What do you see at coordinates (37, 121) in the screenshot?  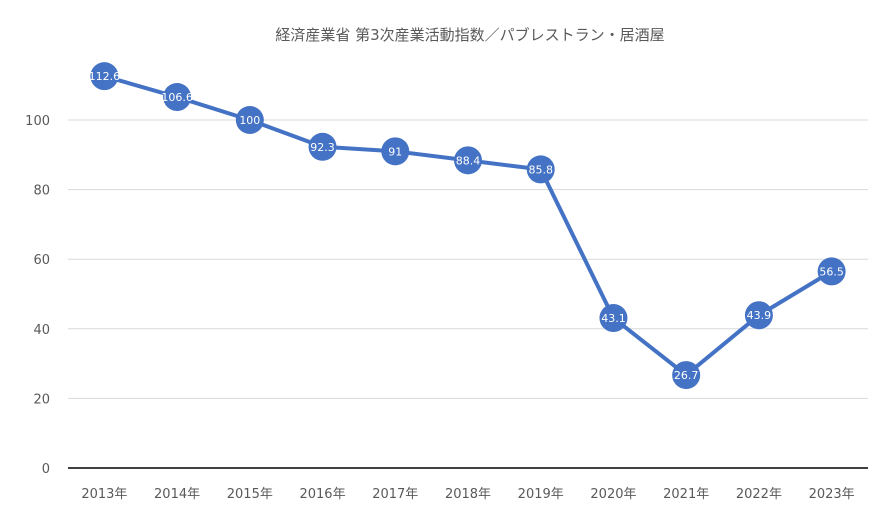 I see `y-tick-label: 100` at bounding box center [37, 121].